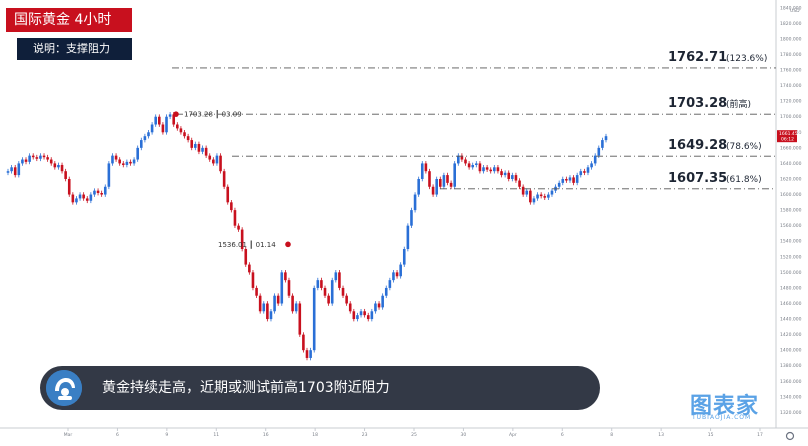  I want to click on current-price-tag, so click(787, 136).